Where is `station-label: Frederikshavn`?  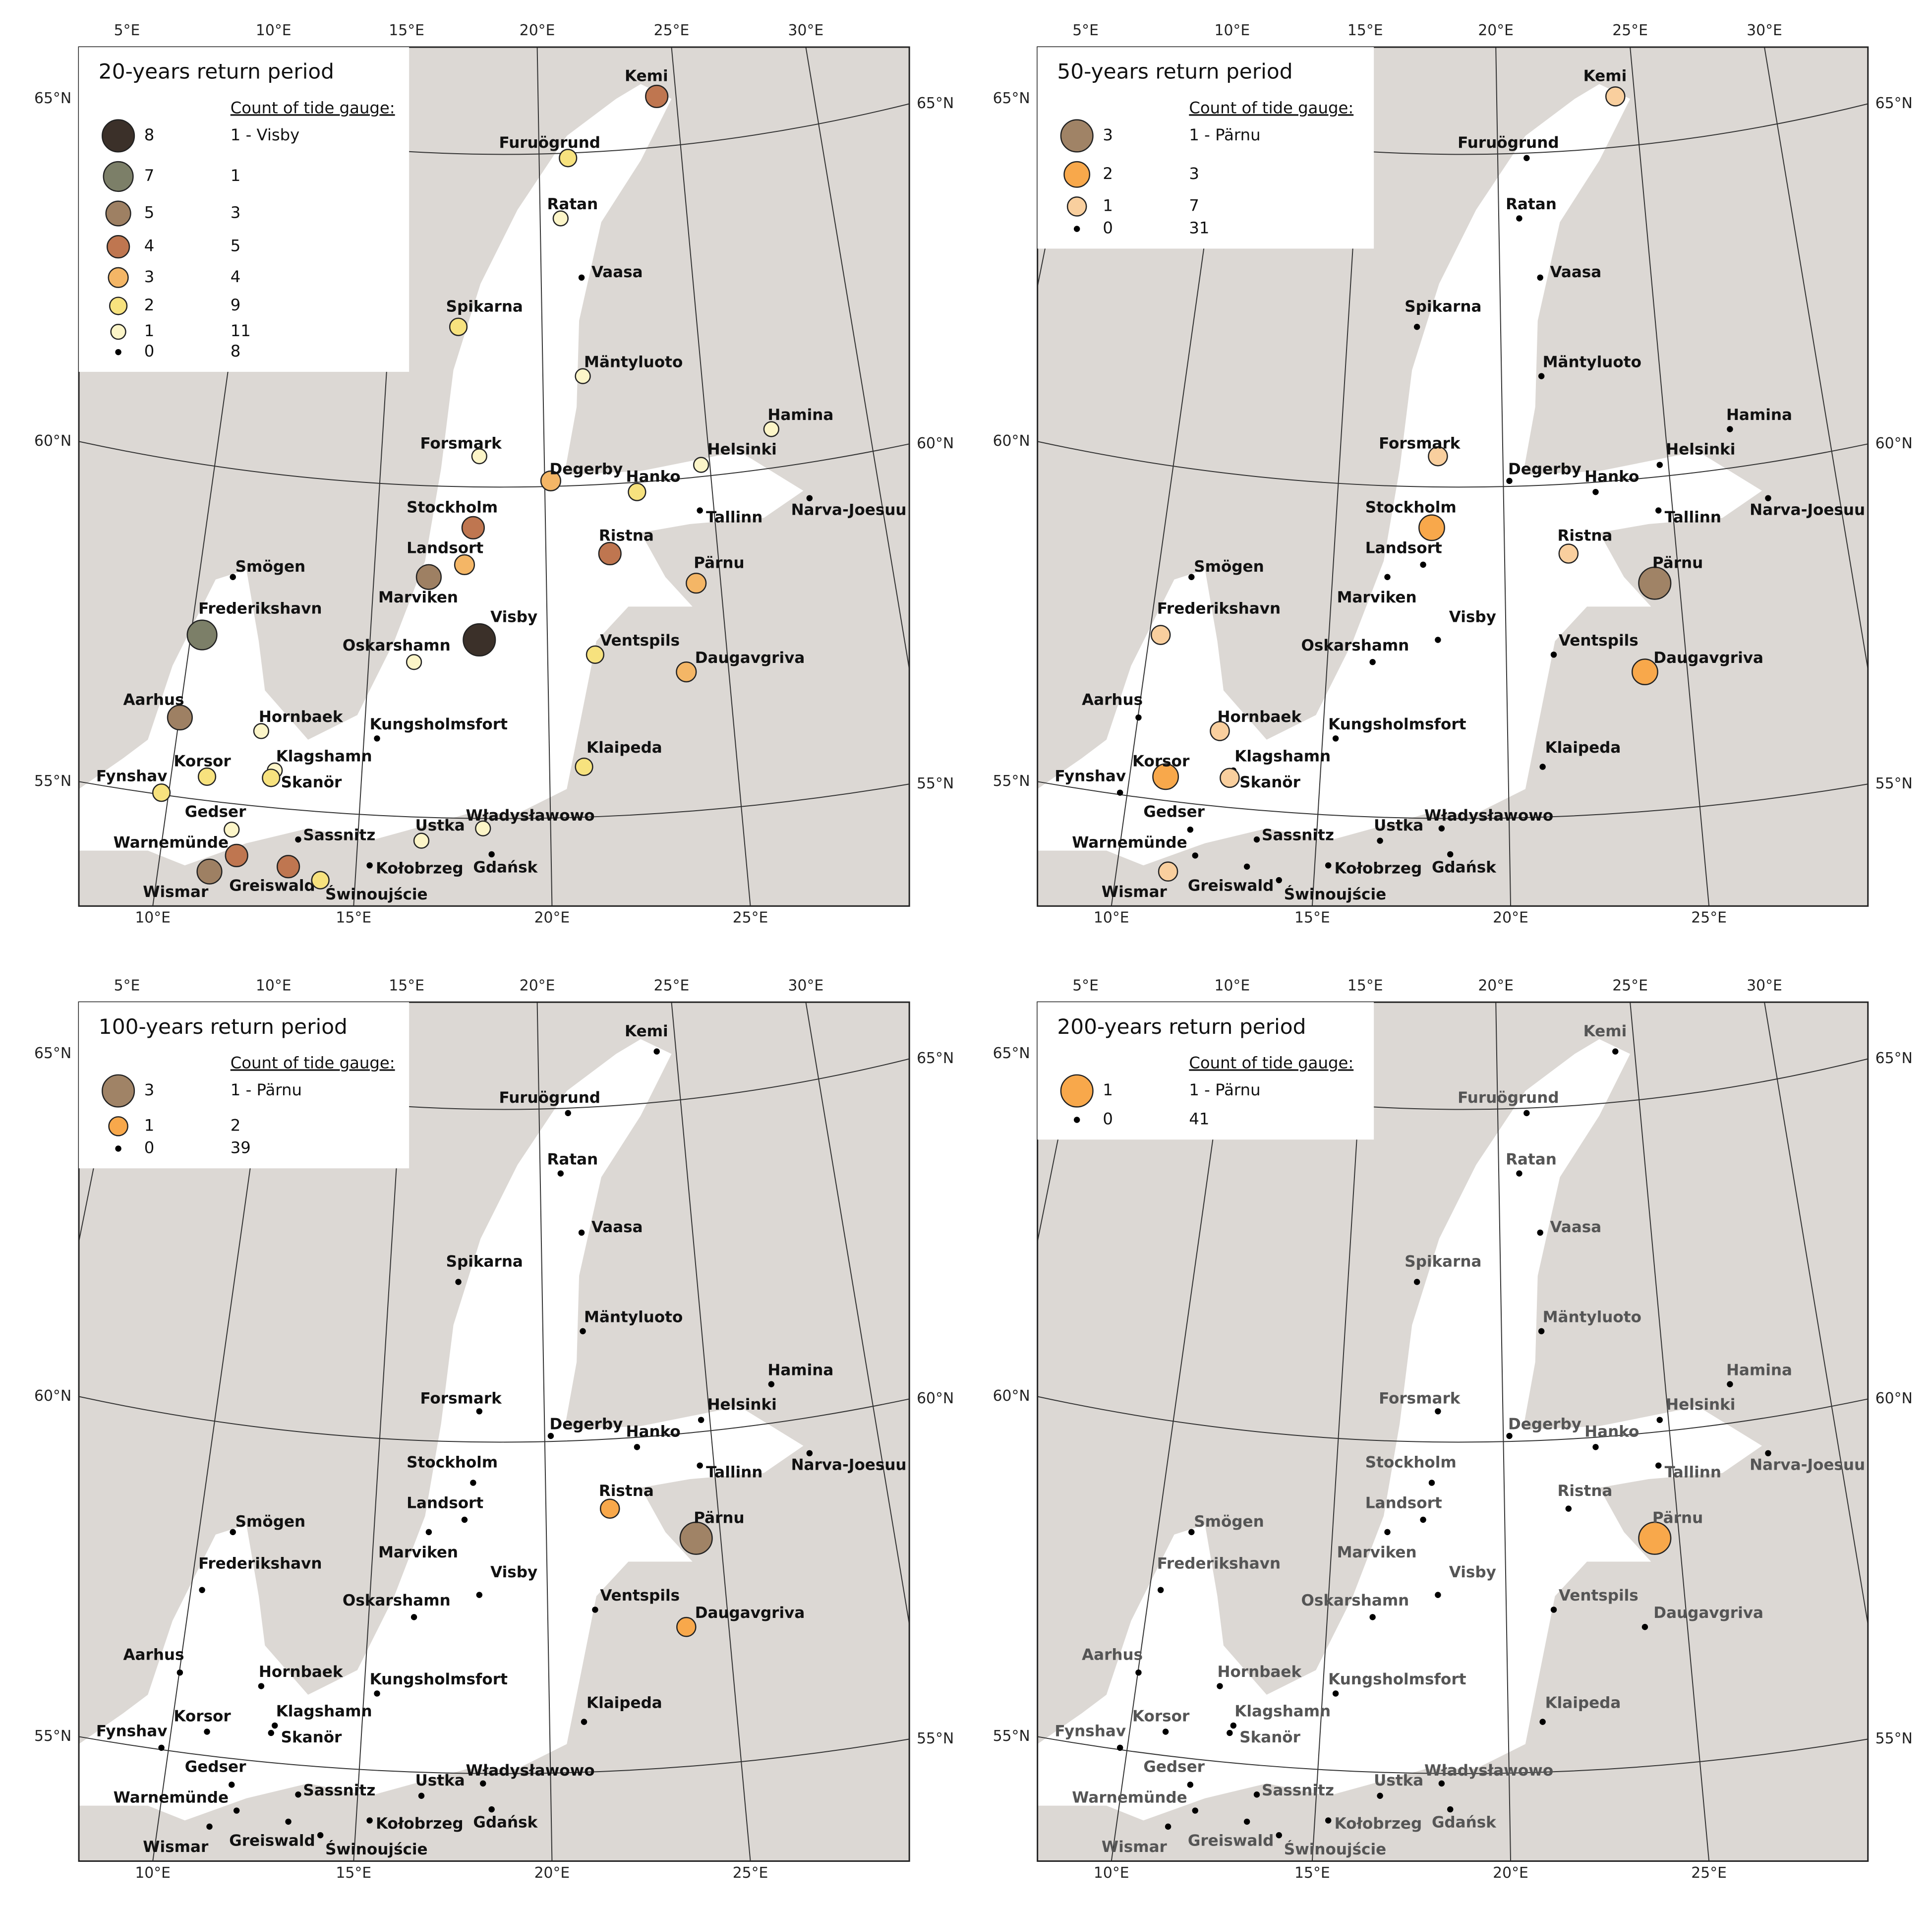 station-label: Frederikshavn is located at coordinates (1219, 608).